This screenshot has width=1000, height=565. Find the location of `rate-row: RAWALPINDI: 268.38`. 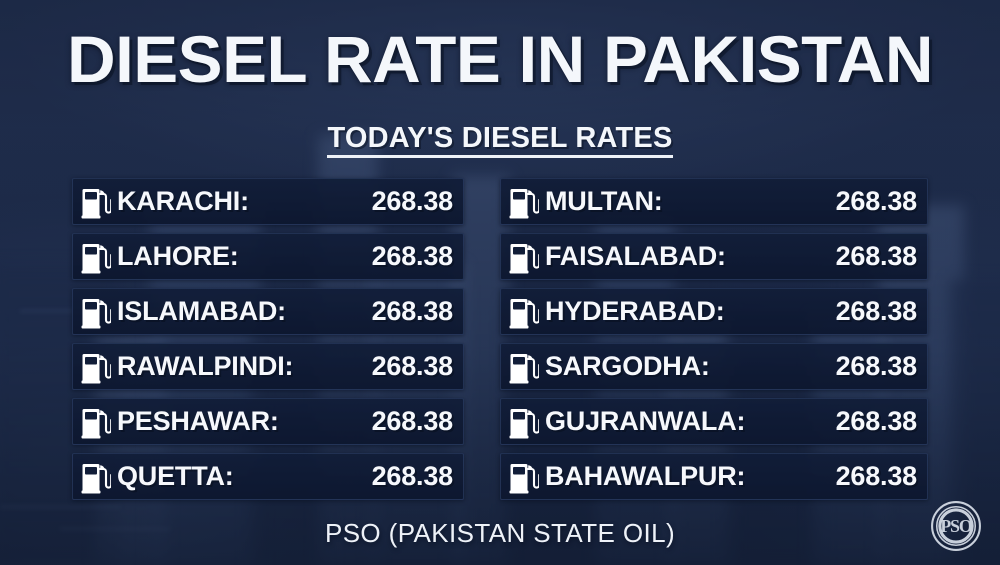

rate-row: RAWALPINDI: 268.38 is located at coordinates (268, 366).